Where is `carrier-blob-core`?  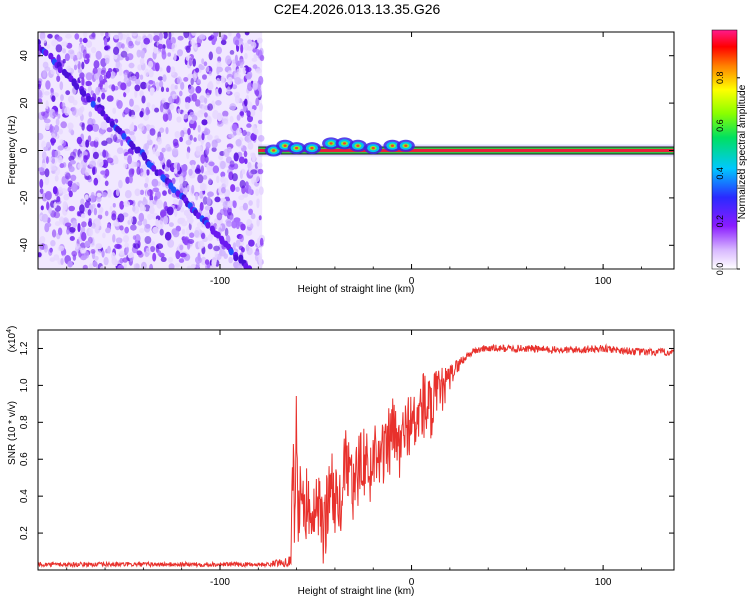 carrier-blob-core is located at coordinates (312, 148).